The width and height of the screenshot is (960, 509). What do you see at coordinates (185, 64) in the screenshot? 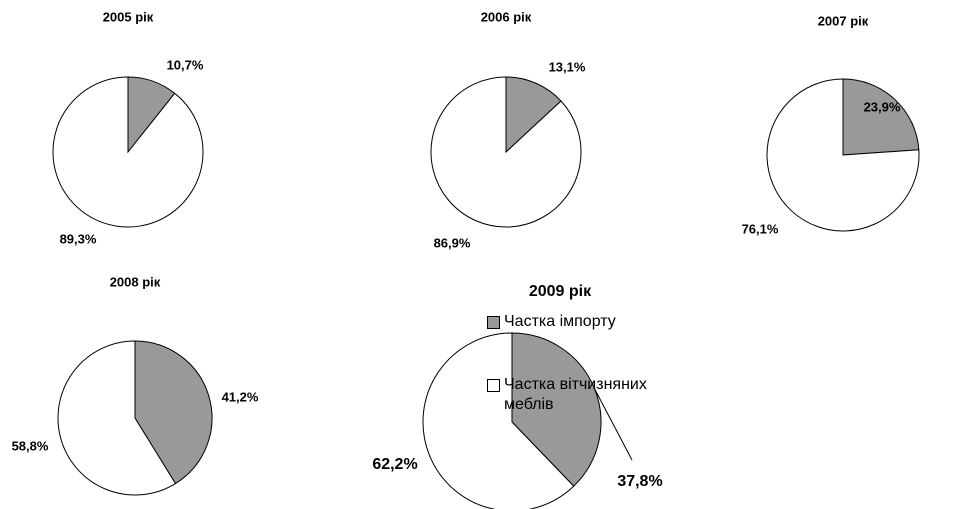
I see `data-label: 10,7%` at bounding box center [185, 64].